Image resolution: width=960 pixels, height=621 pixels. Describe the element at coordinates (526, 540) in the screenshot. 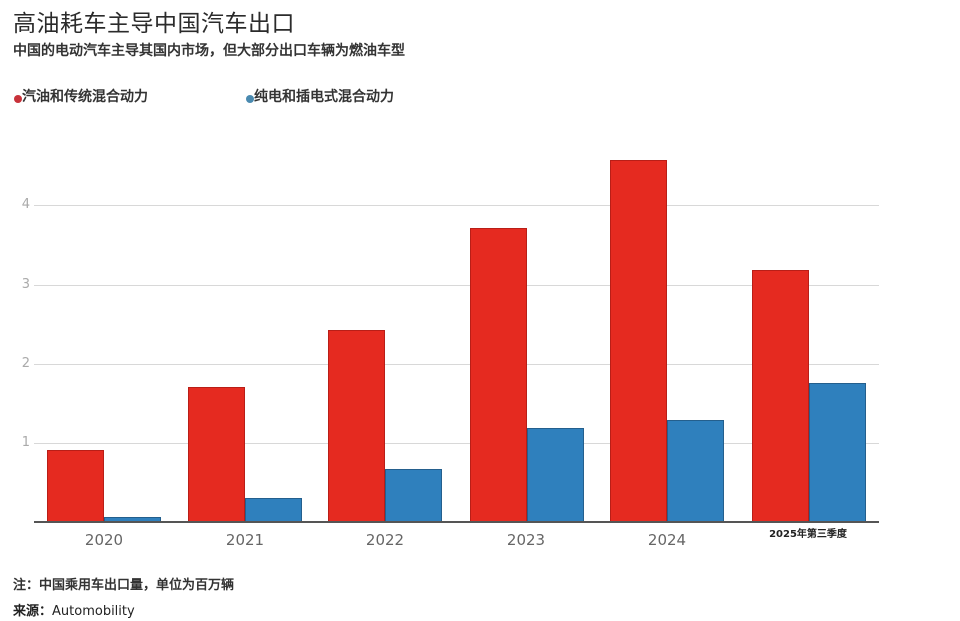

I see `x-label-2023: 2023` at that location.